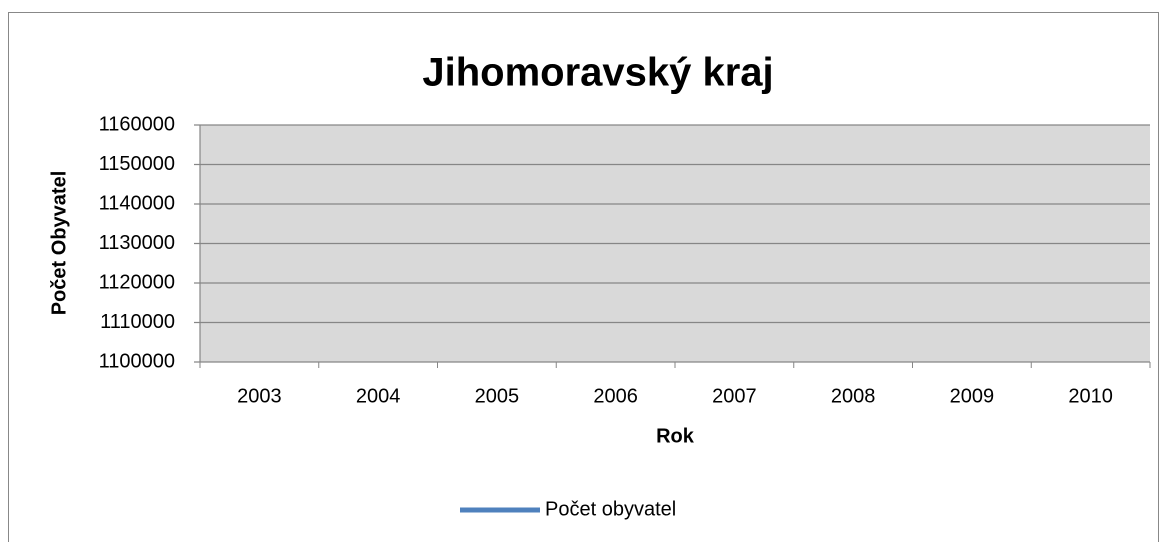 The image size is (1165, 542). Describe the element at coordinates (259, 396) in the screenshot. I see `x-tick-label: 2003` at that location.